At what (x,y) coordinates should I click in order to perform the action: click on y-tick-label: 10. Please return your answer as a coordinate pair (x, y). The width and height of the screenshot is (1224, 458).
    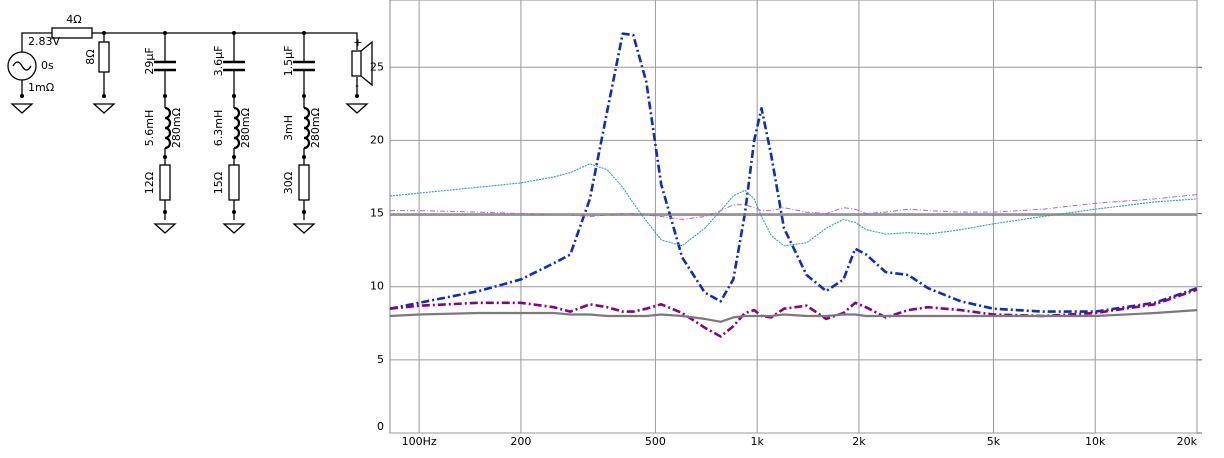
    Looking at the image, I should click on (377, 286).